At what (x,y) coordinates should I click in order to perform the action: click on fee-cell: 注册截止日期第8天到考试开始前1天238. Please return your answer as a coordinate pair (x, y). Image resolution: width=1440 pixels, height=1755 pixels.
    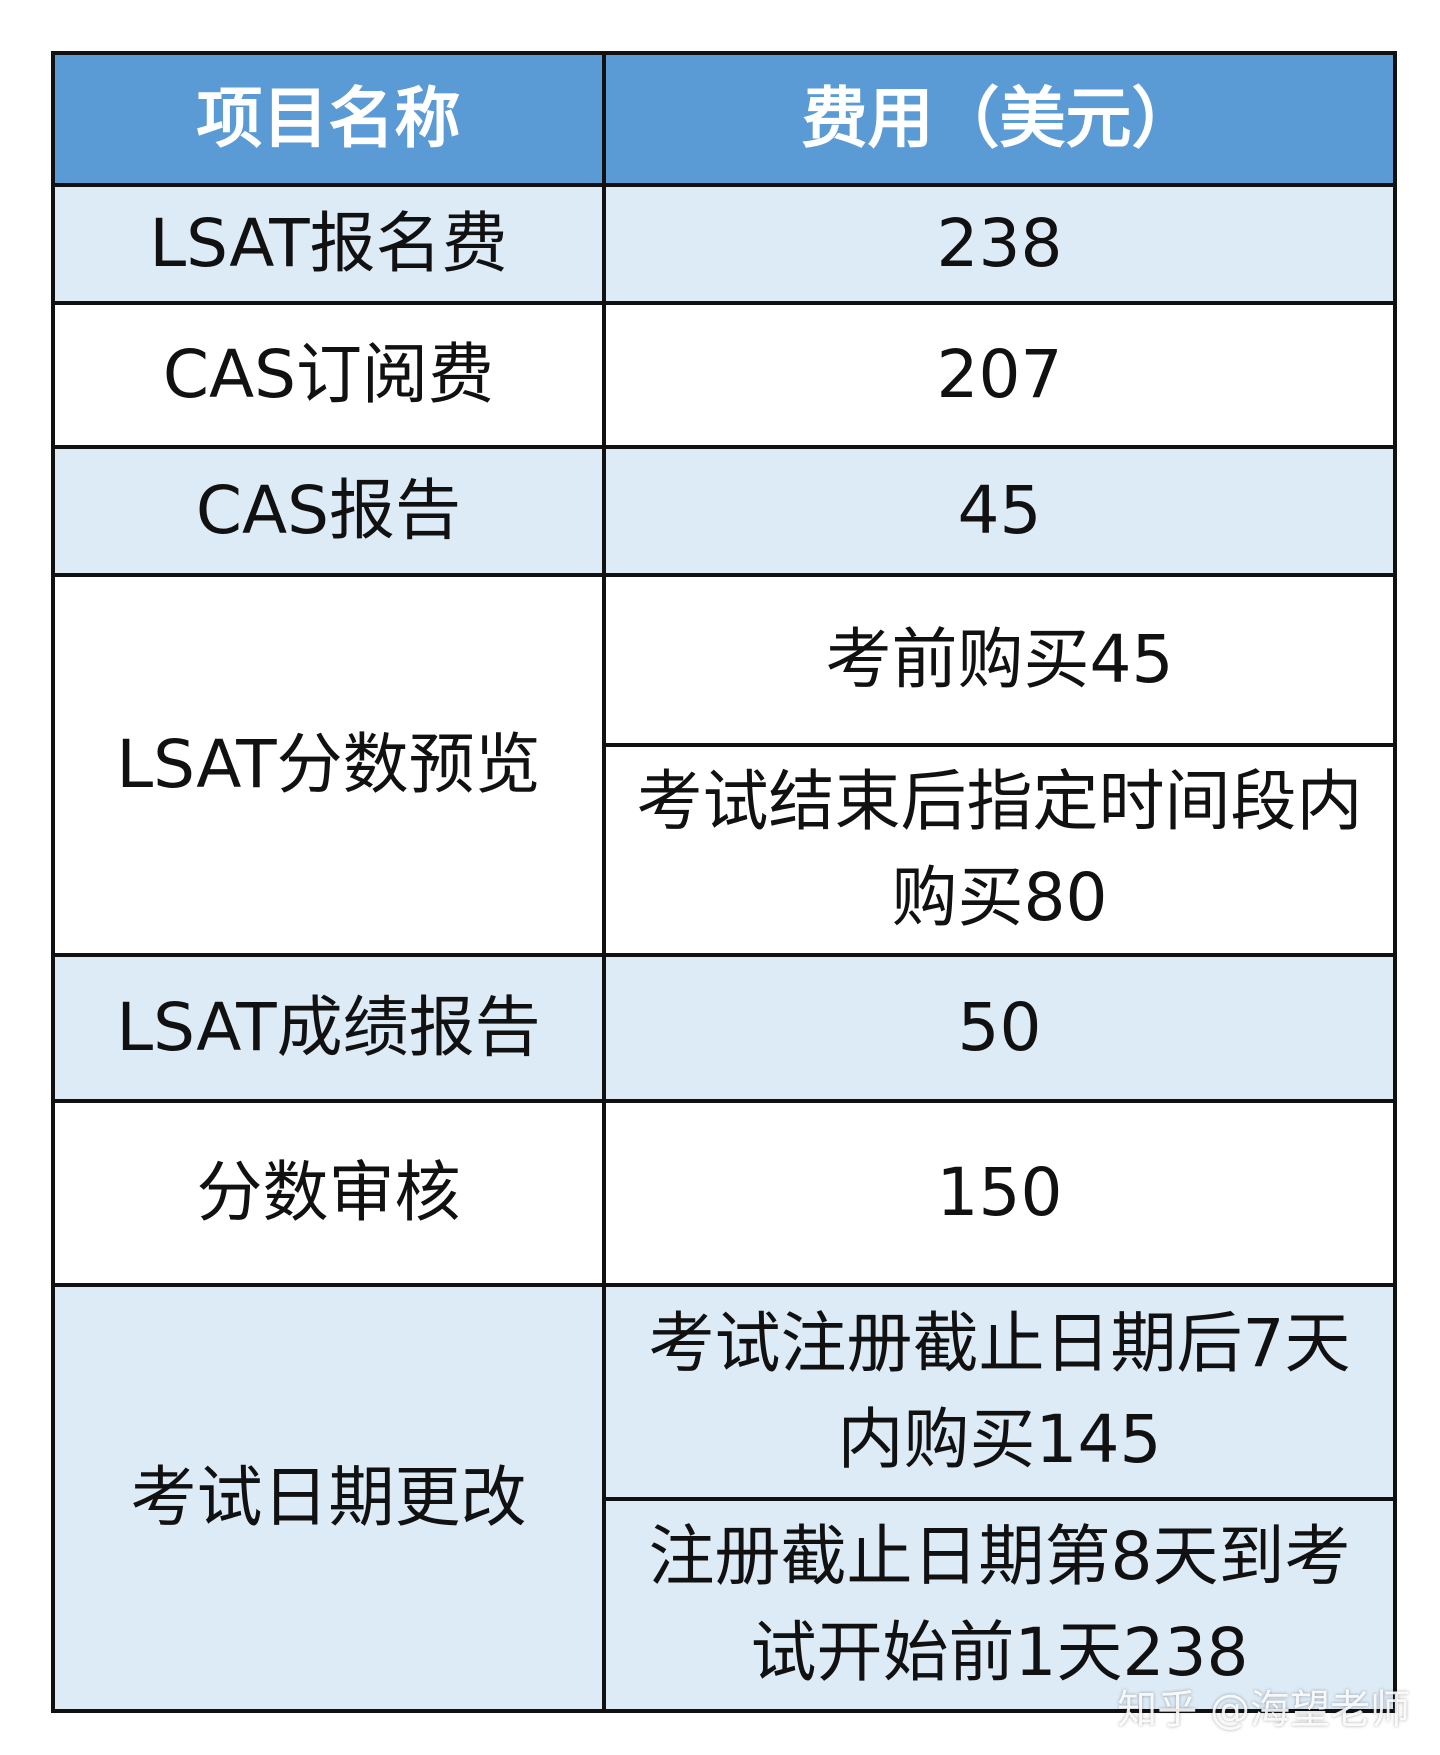
    Looking at the image, I should click on (999, 1605).